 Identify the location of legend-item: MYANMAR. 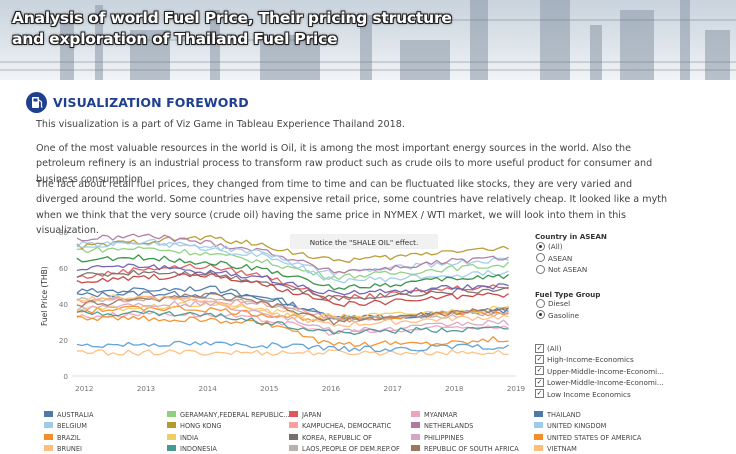
(434, 415).